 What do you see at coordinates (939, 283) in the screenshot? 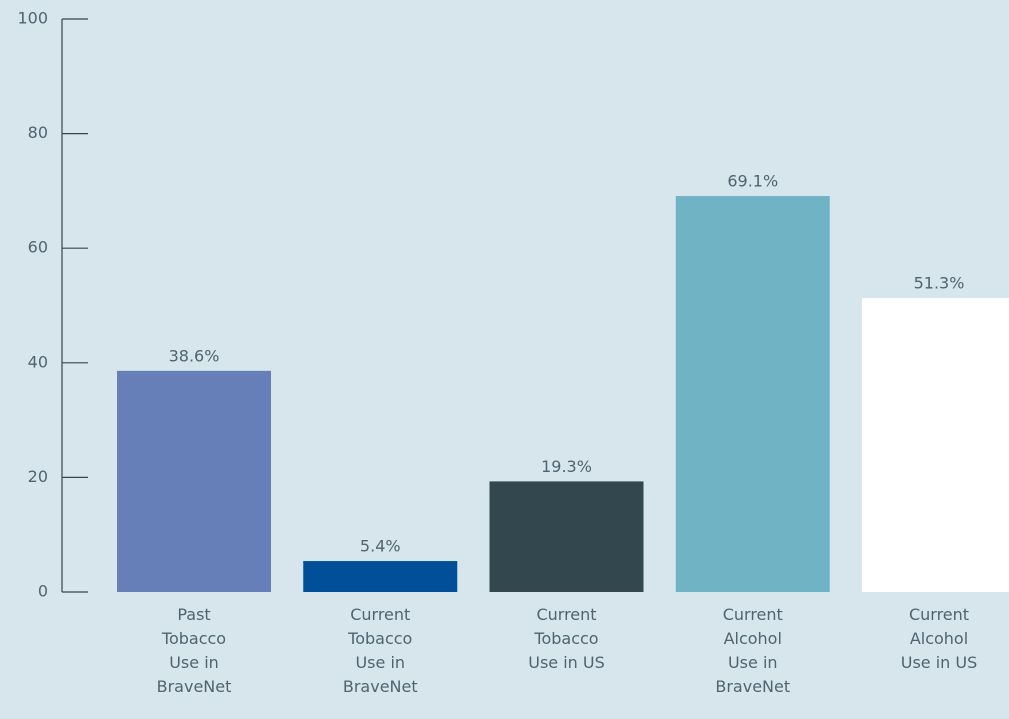
I see `value-label: 51.3%` at bounding box center [939, 283].